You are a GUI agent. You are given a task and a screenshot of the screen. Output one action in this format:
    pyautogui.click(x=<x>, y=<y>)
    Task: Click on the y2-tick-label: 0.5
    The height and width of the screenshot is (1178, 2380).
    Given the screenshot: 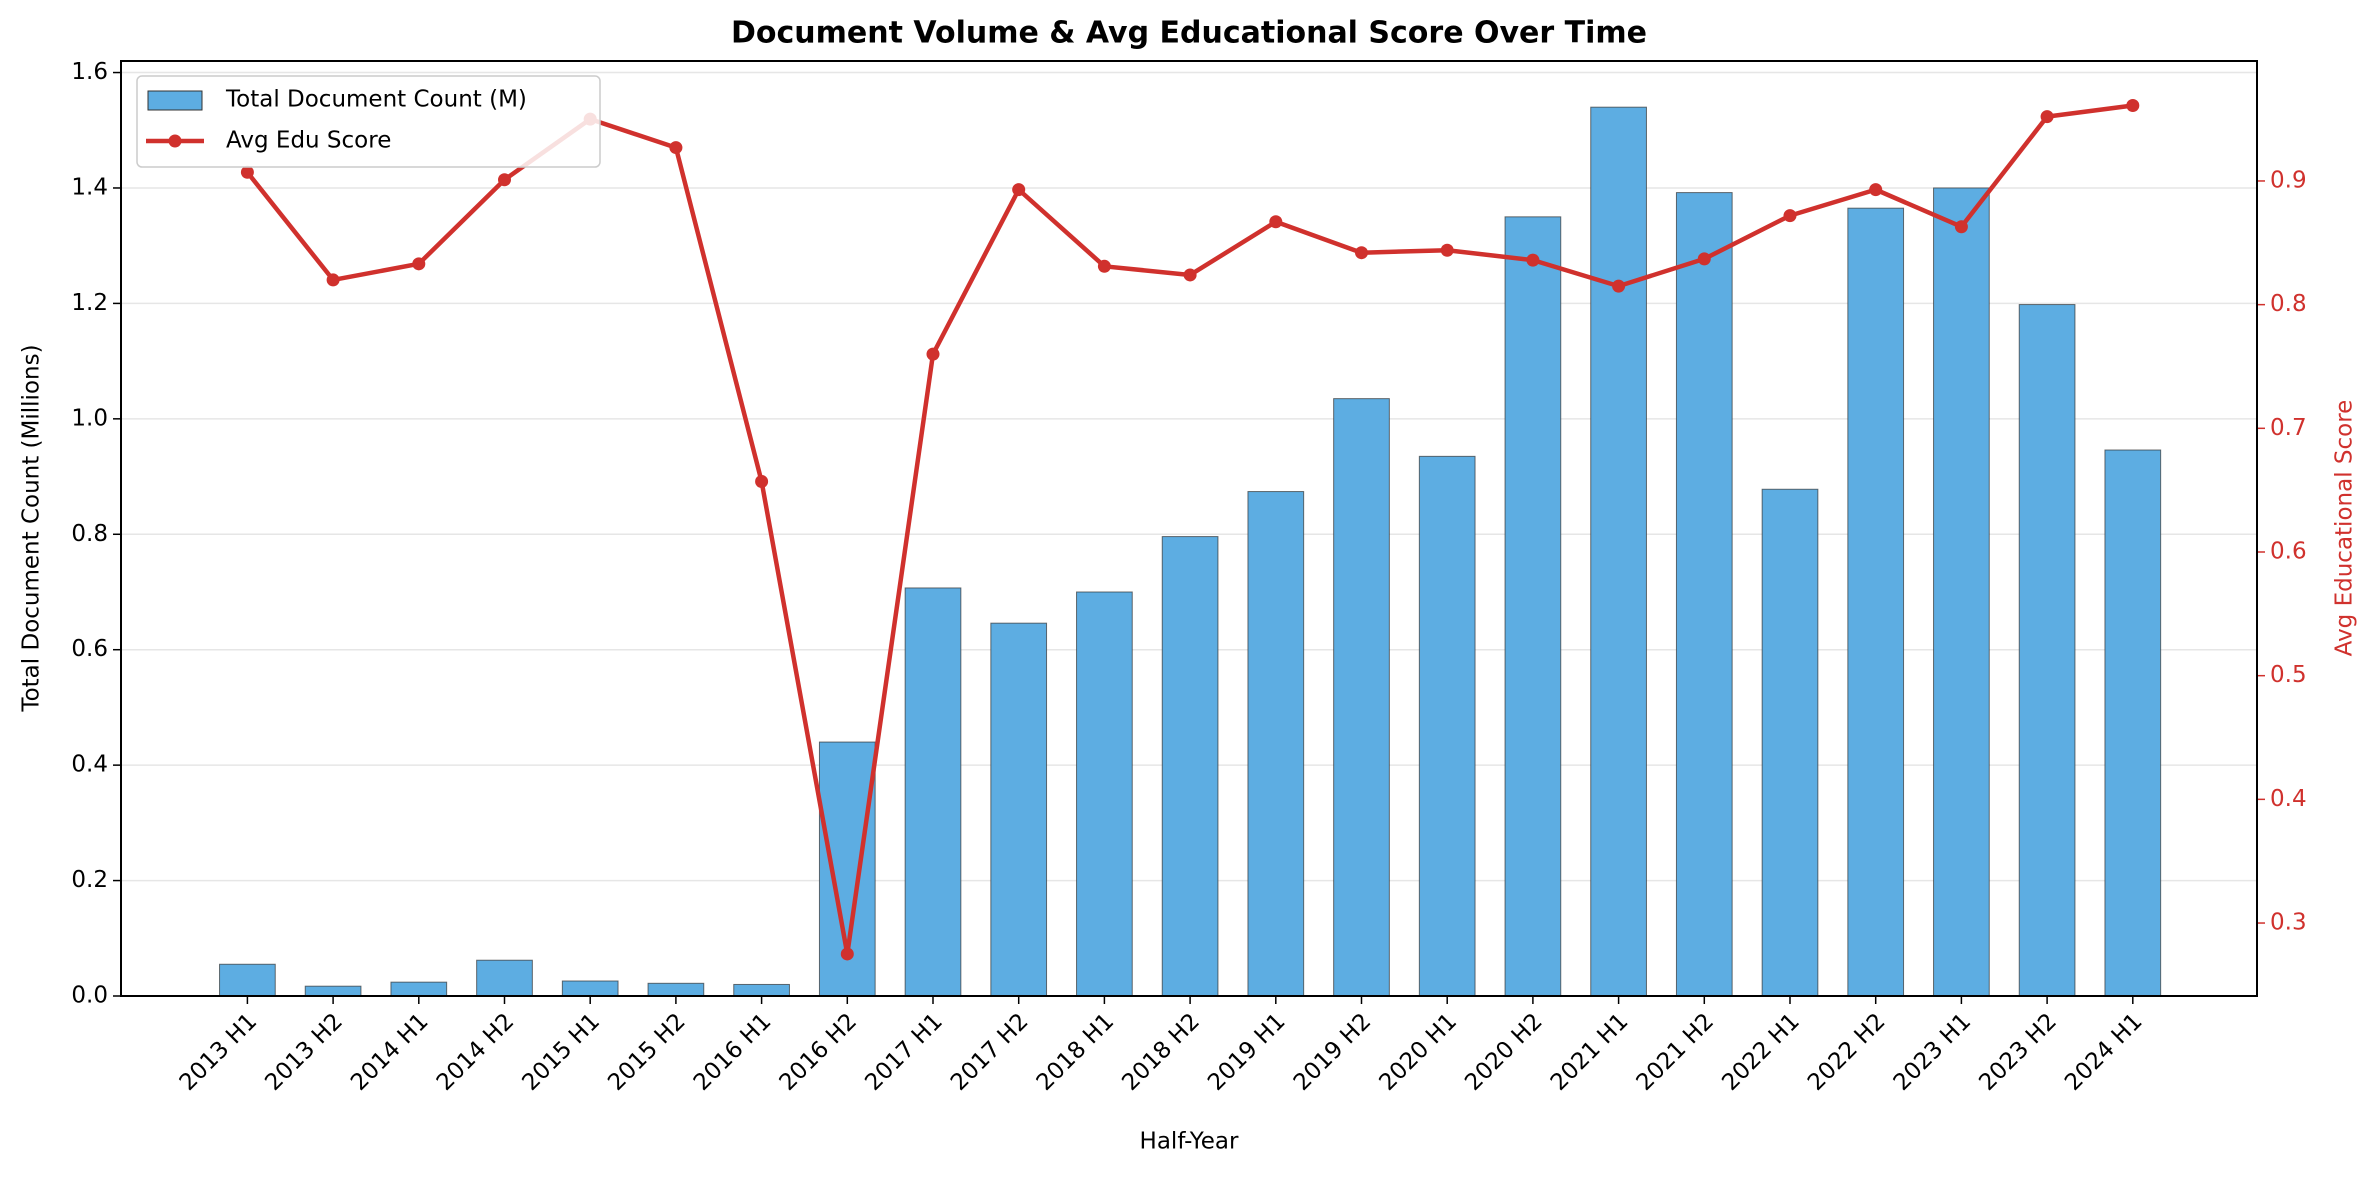 What is the action you would take?
    pyautogui.click(x=2288, y=675)
    